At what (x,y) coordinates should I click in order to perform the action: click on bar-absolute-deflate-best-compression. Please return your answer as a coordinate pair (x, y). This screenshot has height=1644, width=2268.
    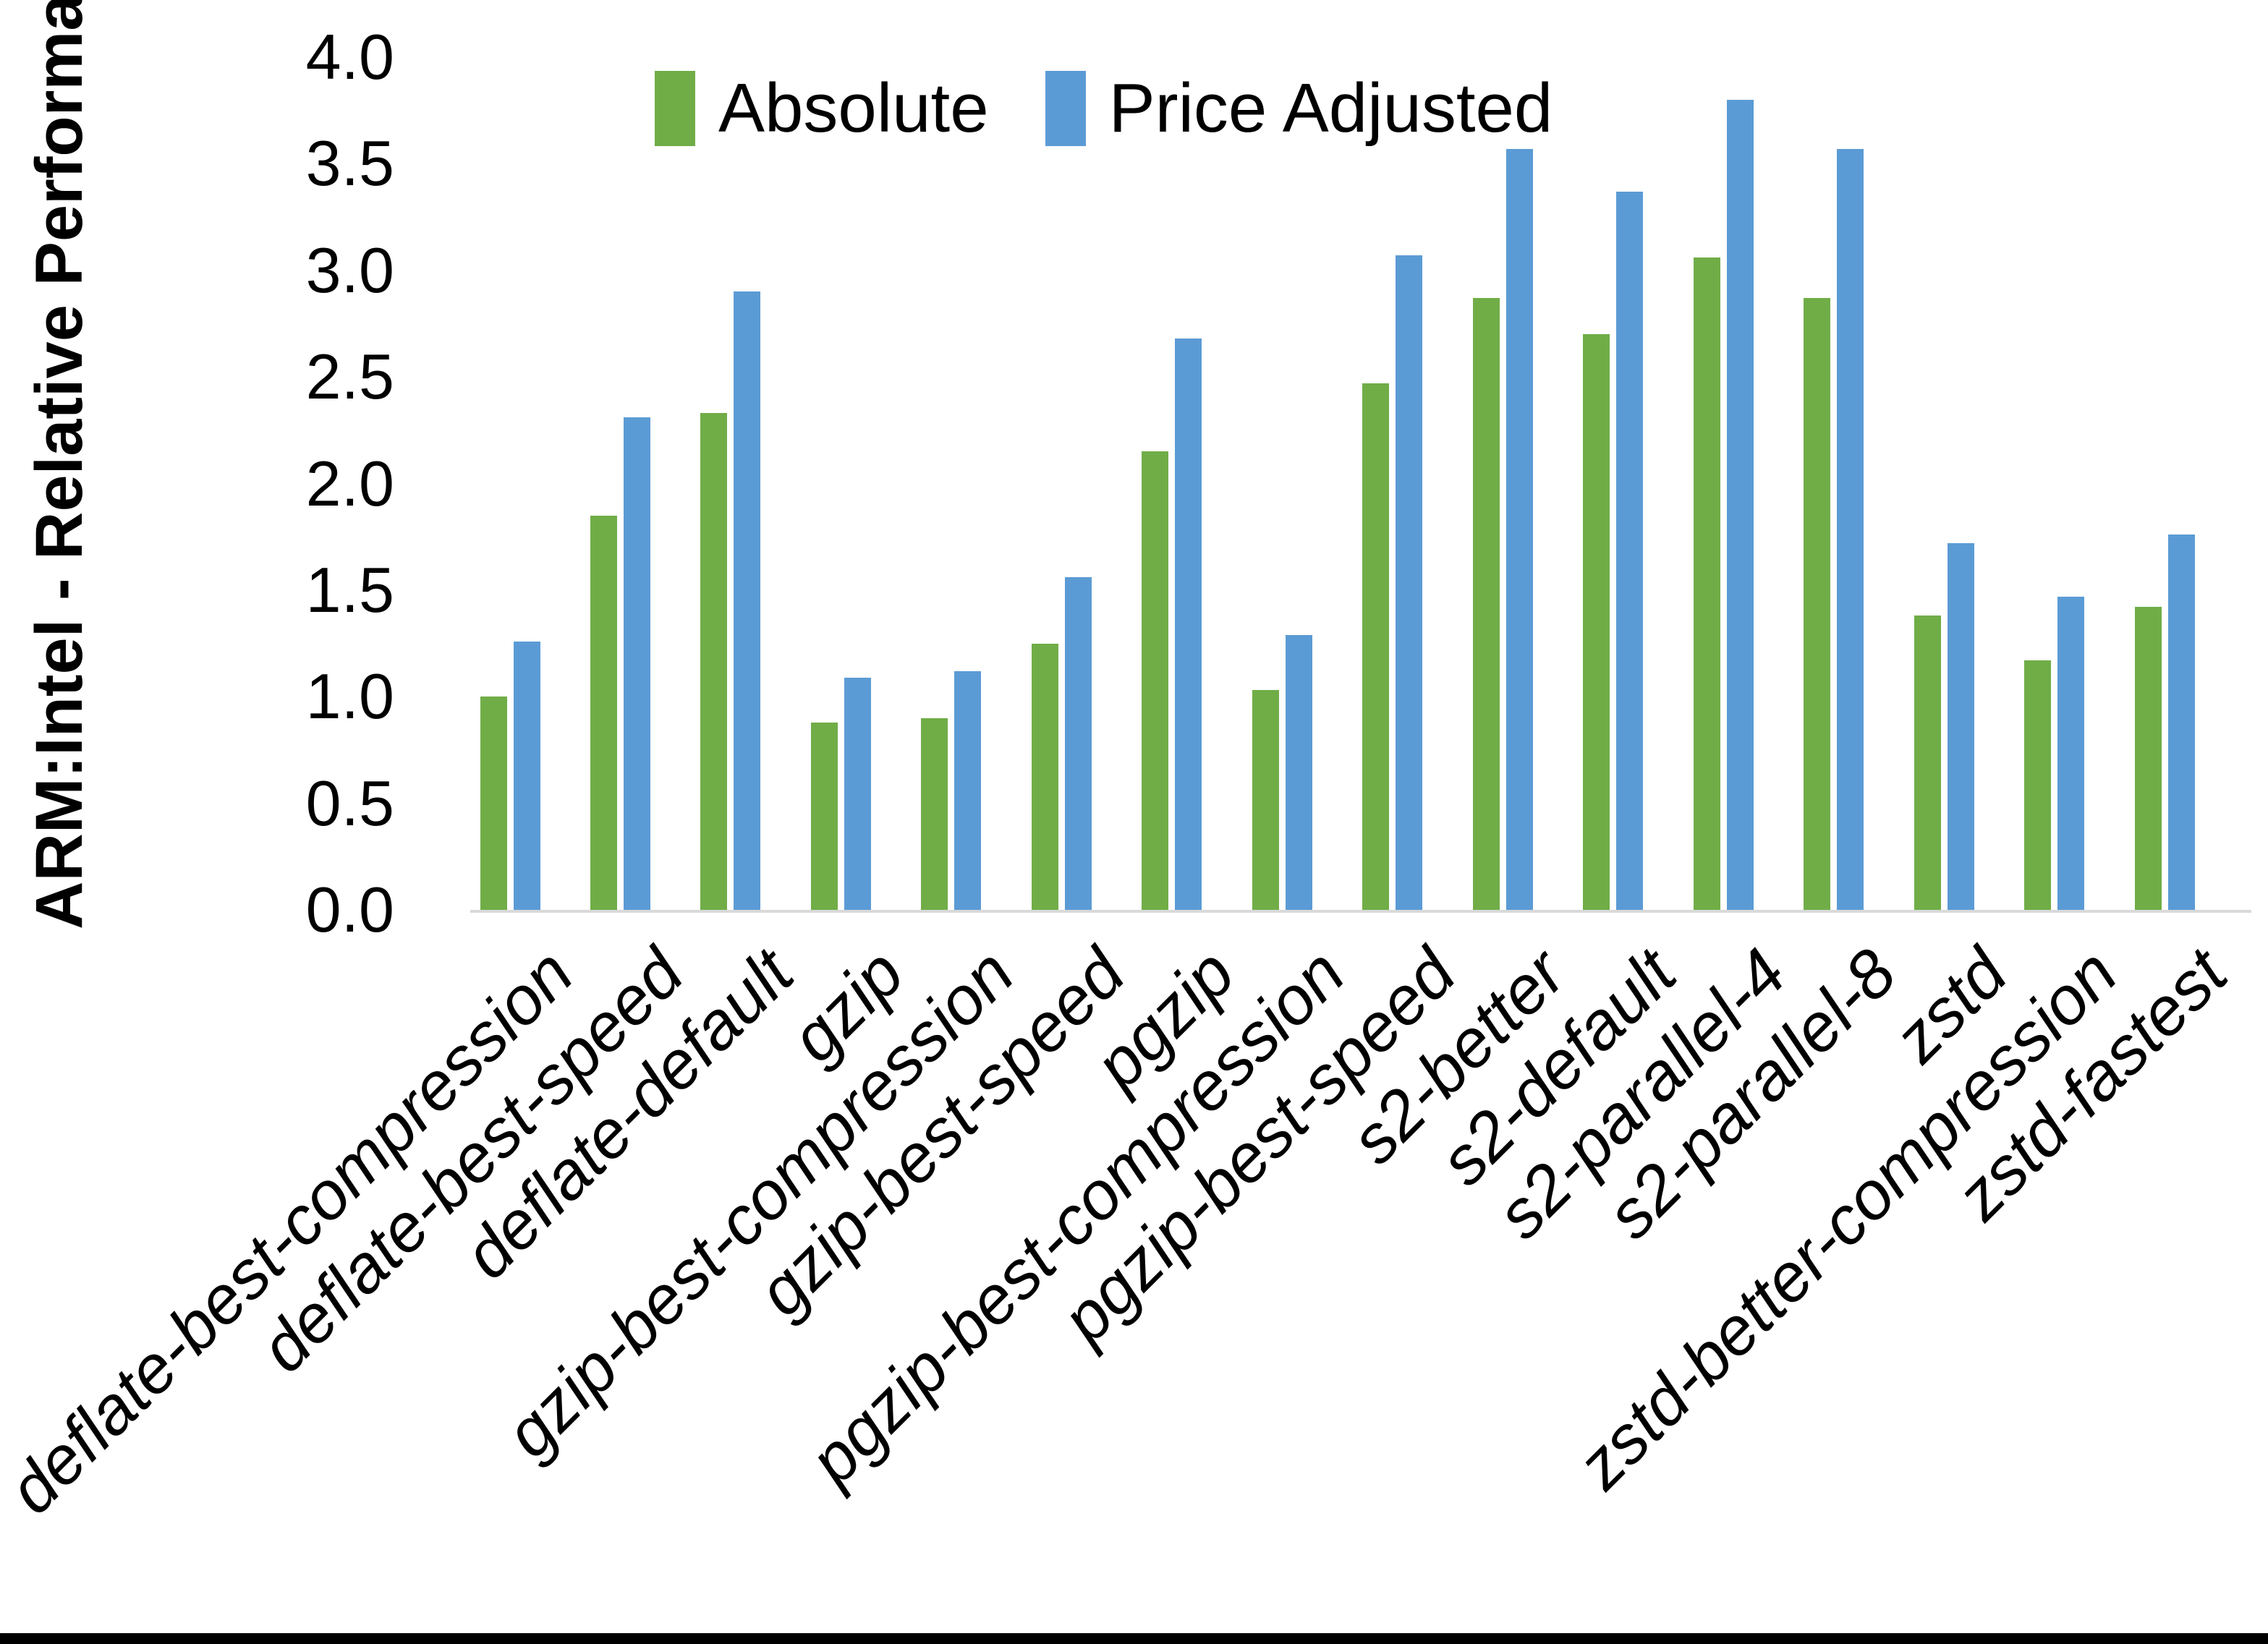
    Looking at the image, I should click on (493, 803).